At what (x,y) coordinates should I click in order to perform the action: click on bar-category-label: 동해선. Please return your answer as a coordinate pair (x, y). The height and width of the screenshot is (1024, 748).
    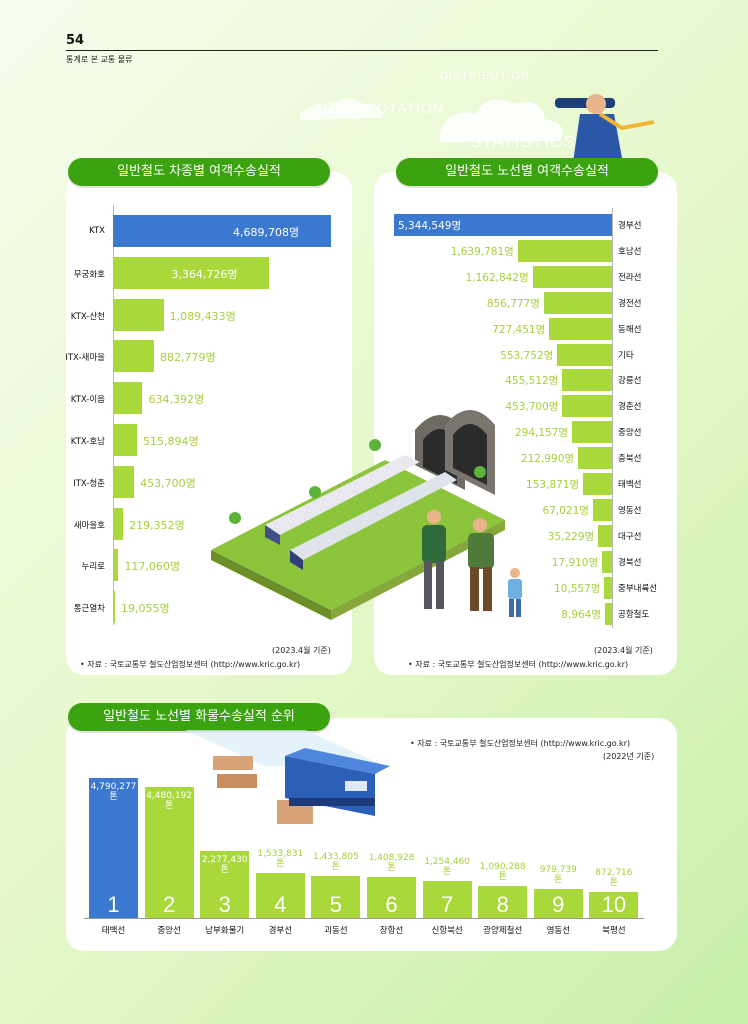
    Looking at the image, I should click on (630, 329).